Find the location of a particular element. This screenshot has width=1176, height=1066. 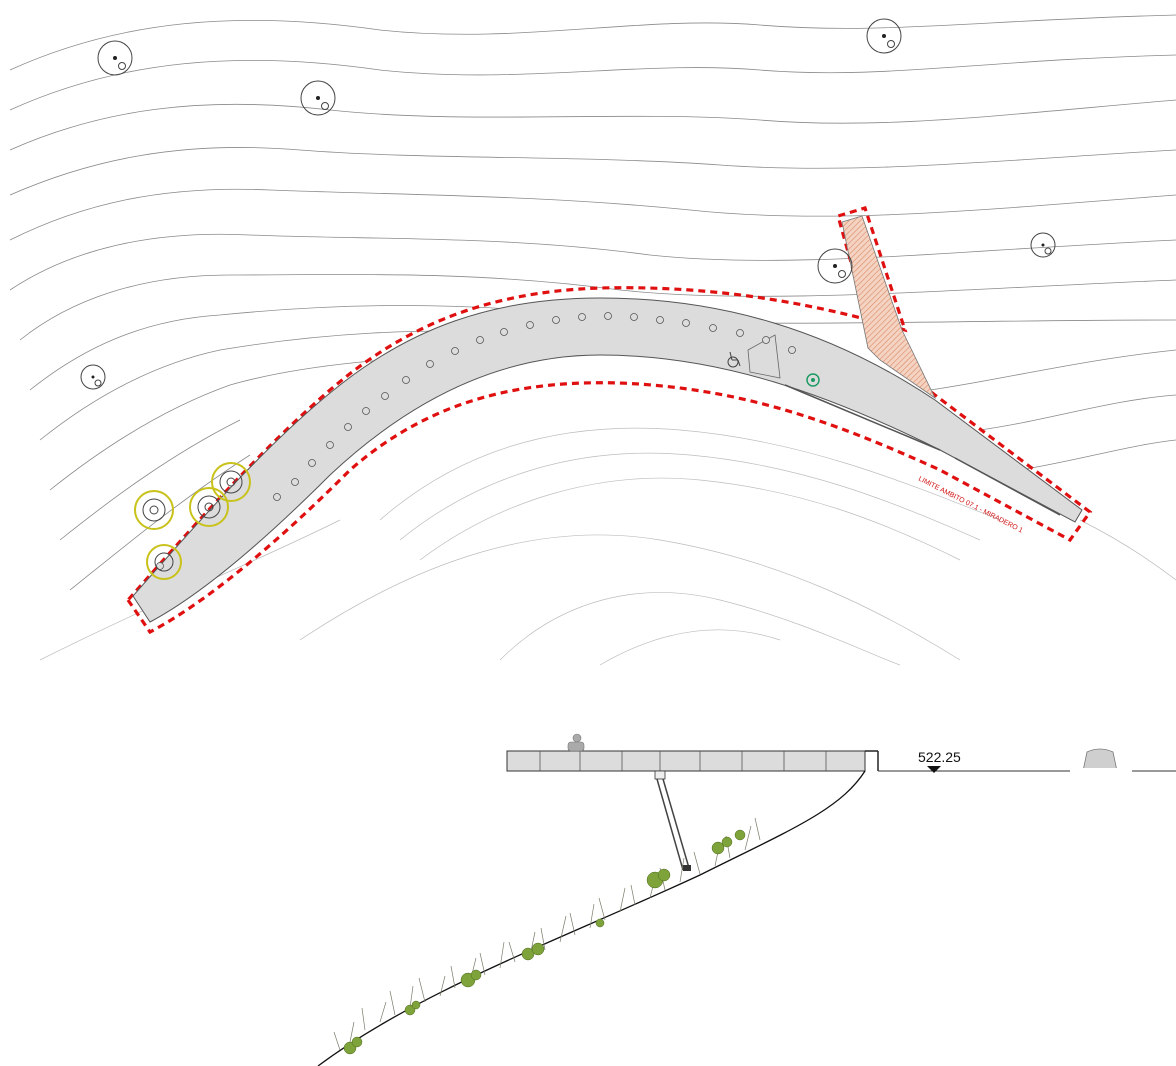

access-ramp is located at coordinates (889, 307).